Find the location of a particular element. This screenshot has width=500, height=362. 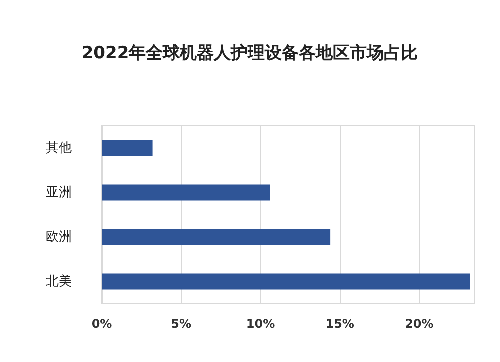

x-tick-label: 5% is located at coordinates (181, 324).